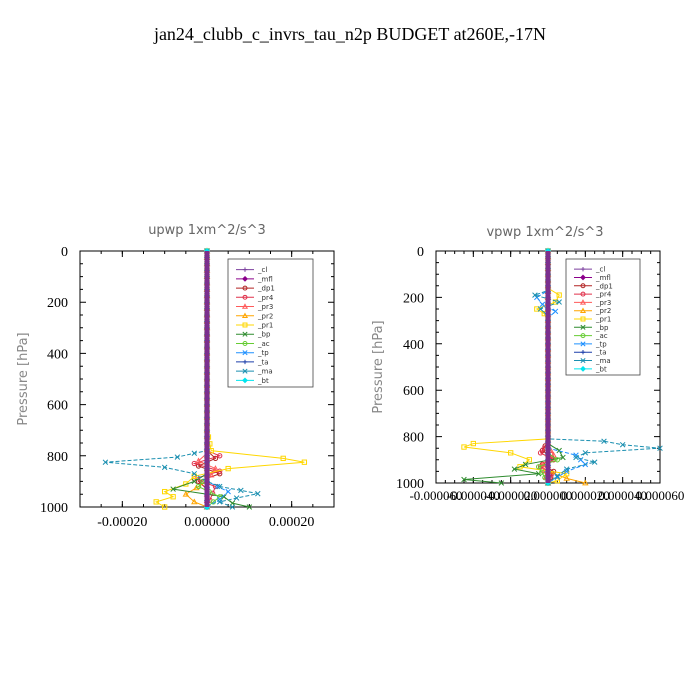 Image resolution: width=700 pixels, height=700 pixels. I want to click on x-tick-label: -0.00020, so click(122, 522).